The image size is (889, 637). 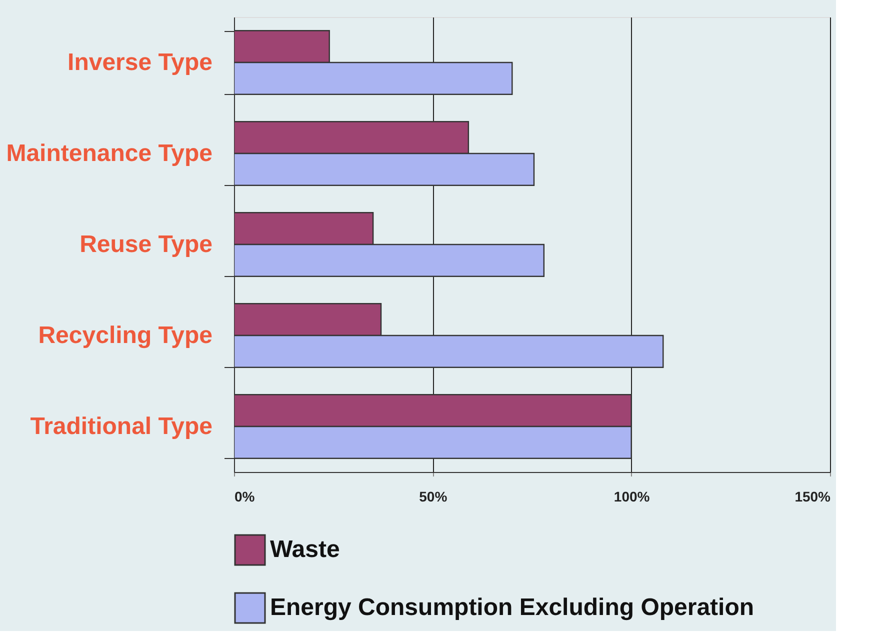 I want to click on y-tick-label: Maintenance Type, so click(x=109, y=153).